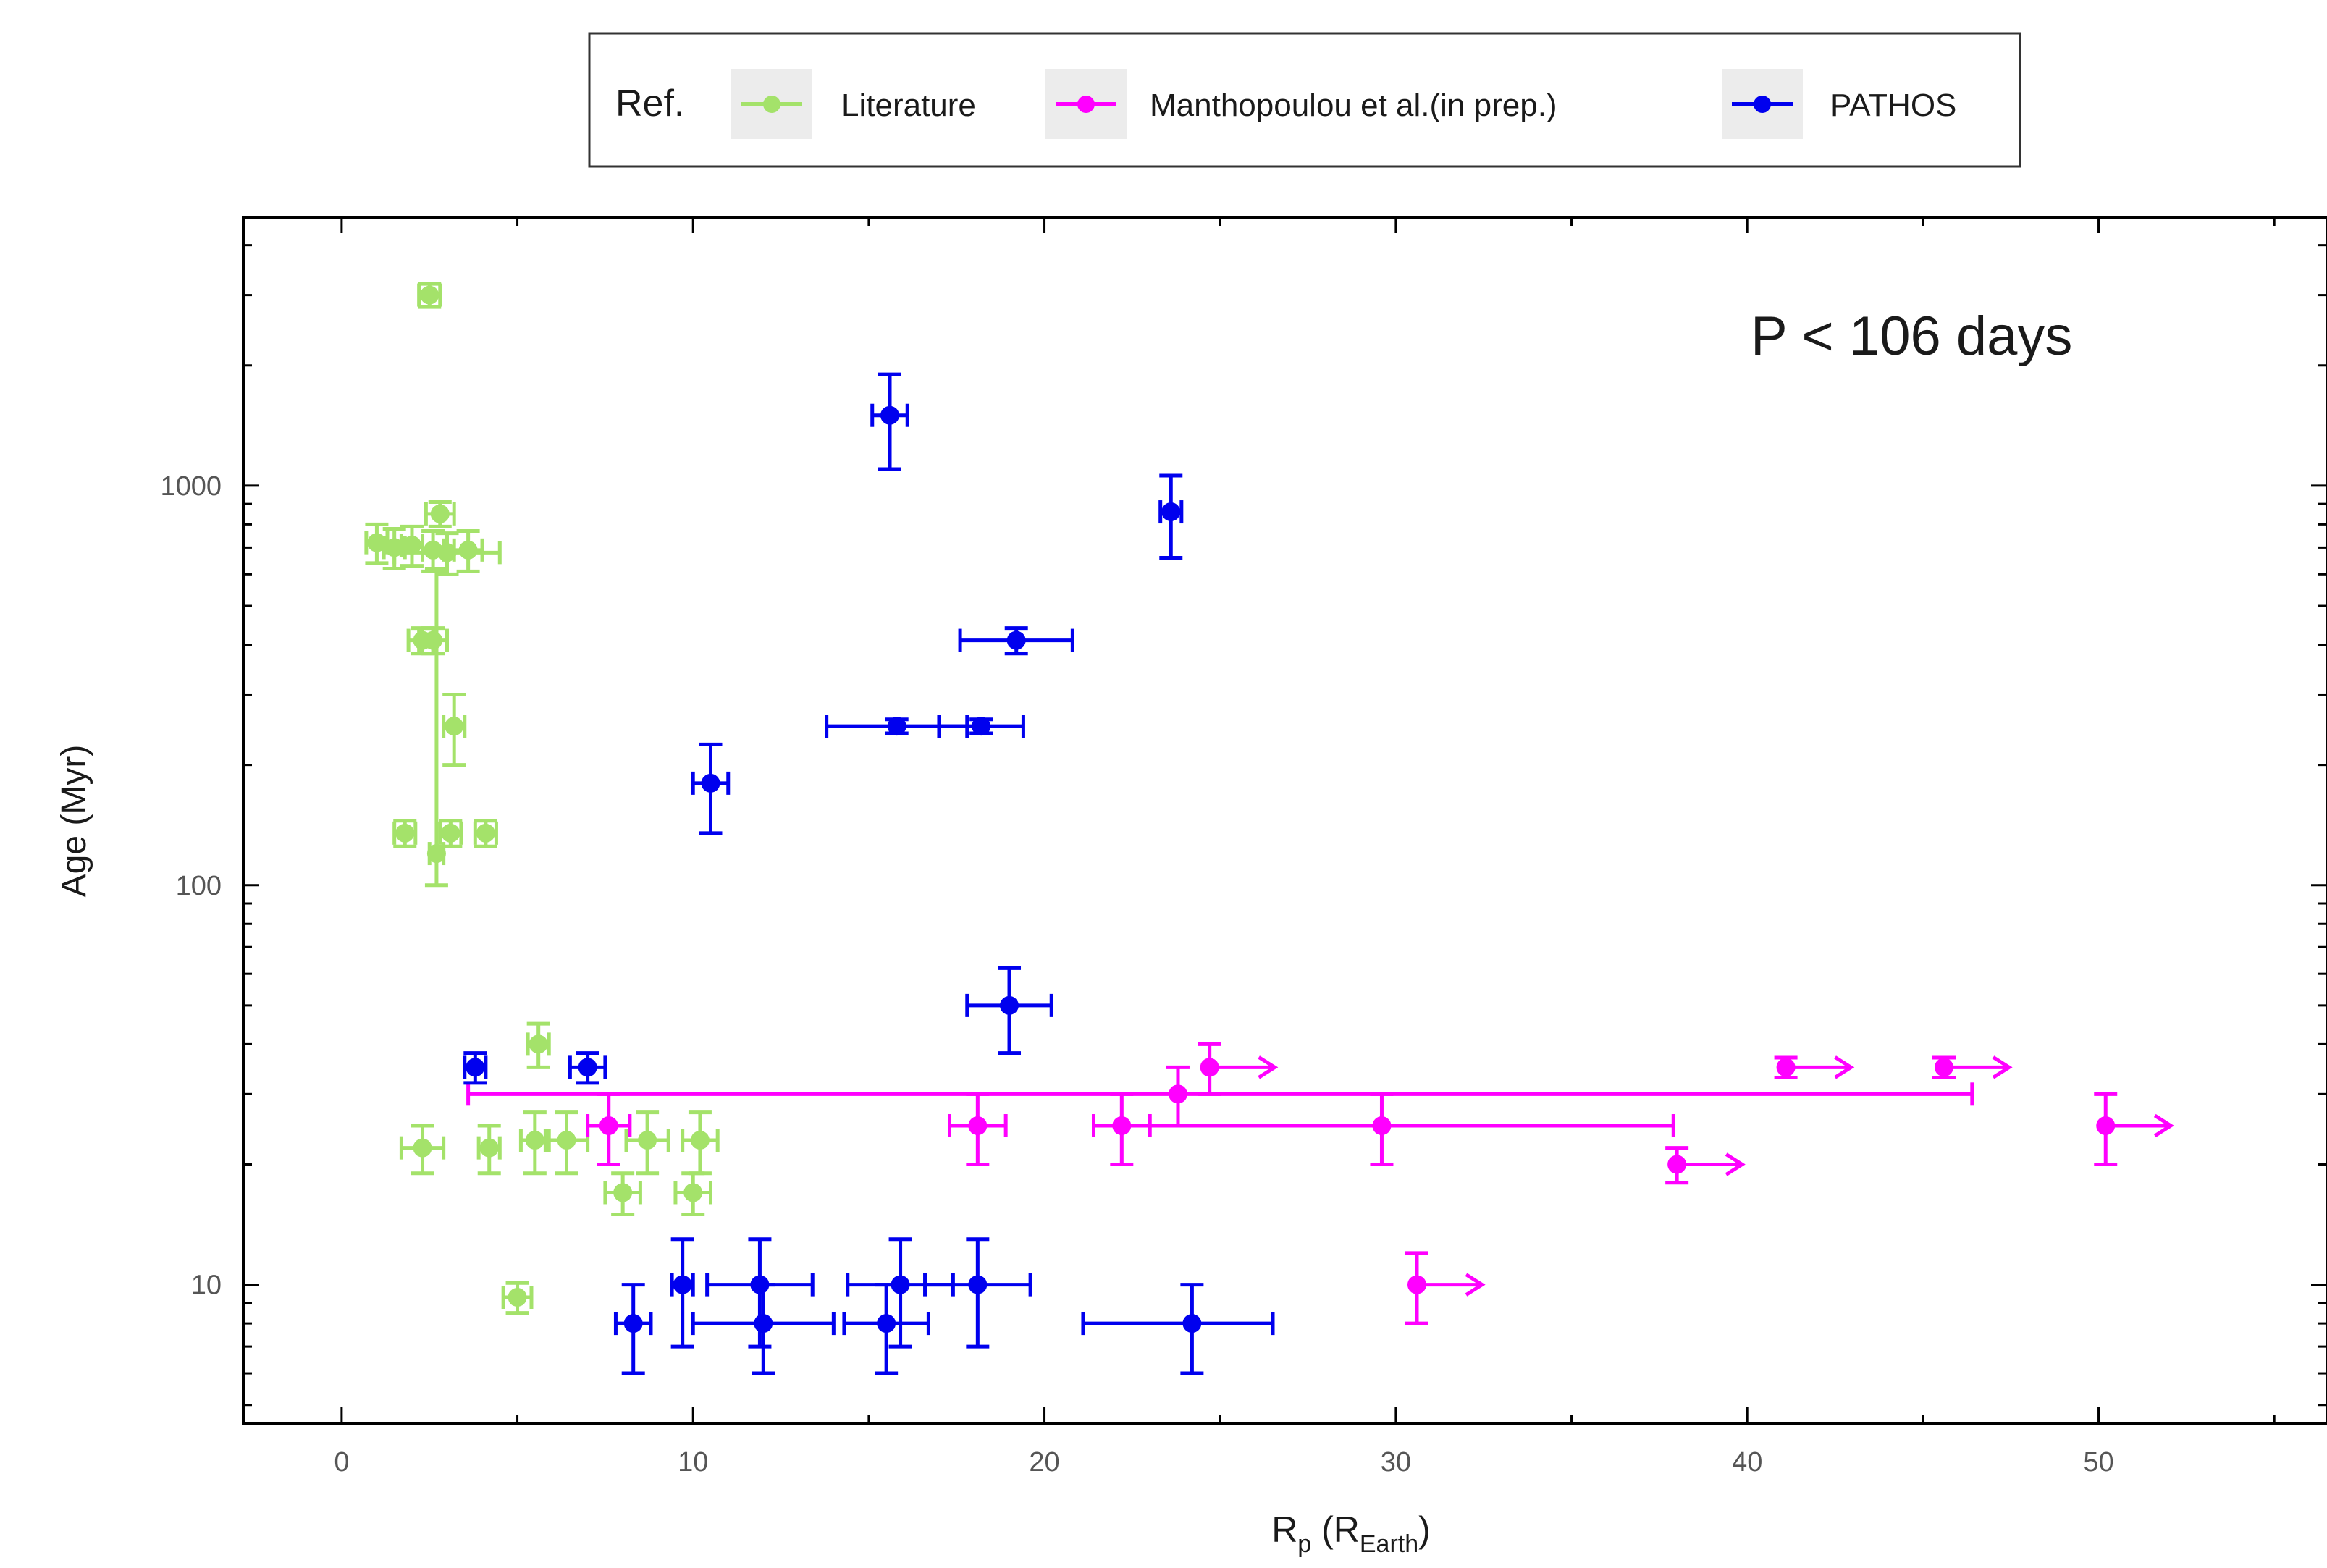  I want to click on legend-marker-literature, so click(771, 104).